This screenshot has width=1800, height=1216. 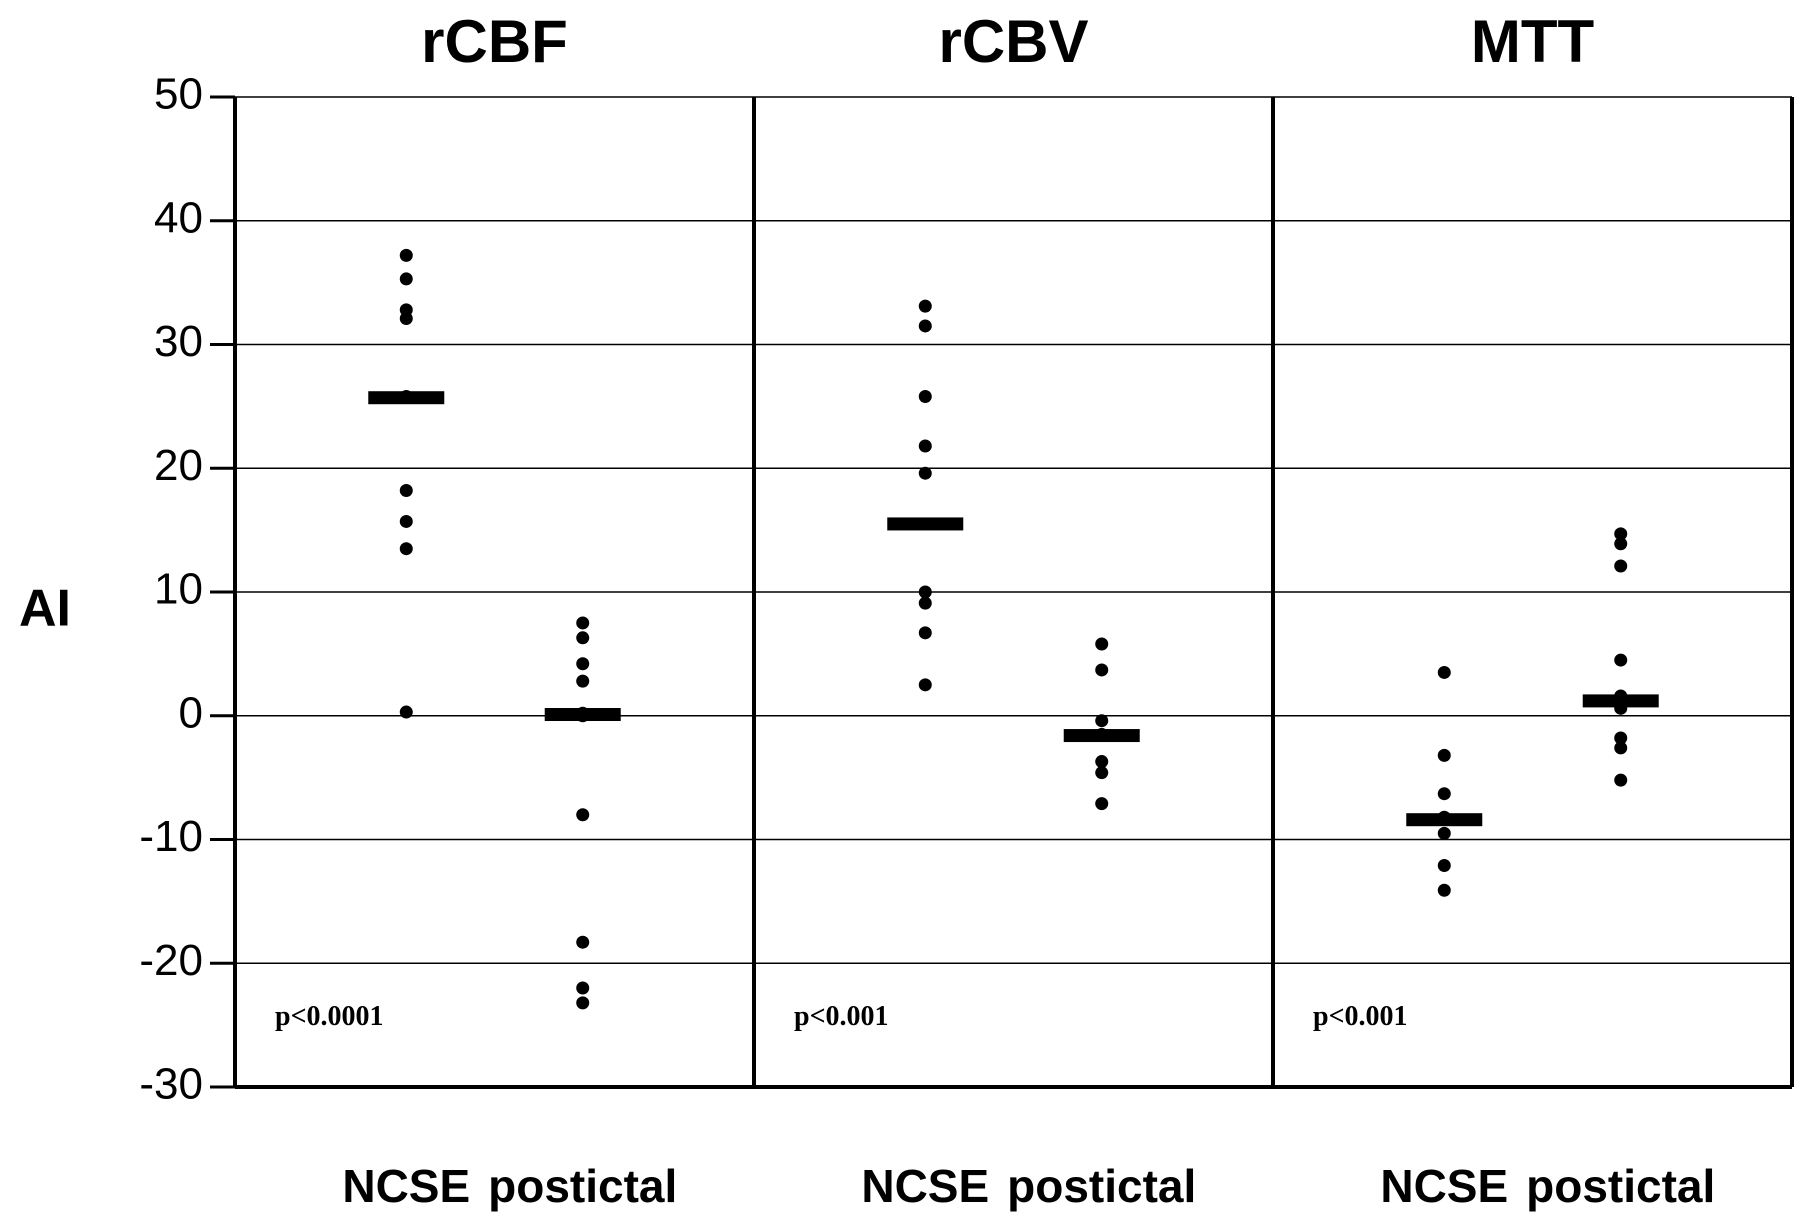 I want to click on y-tick-labels: 50 40 30 20 10 0 -10 -20 -30, so click(x=171, y=589).